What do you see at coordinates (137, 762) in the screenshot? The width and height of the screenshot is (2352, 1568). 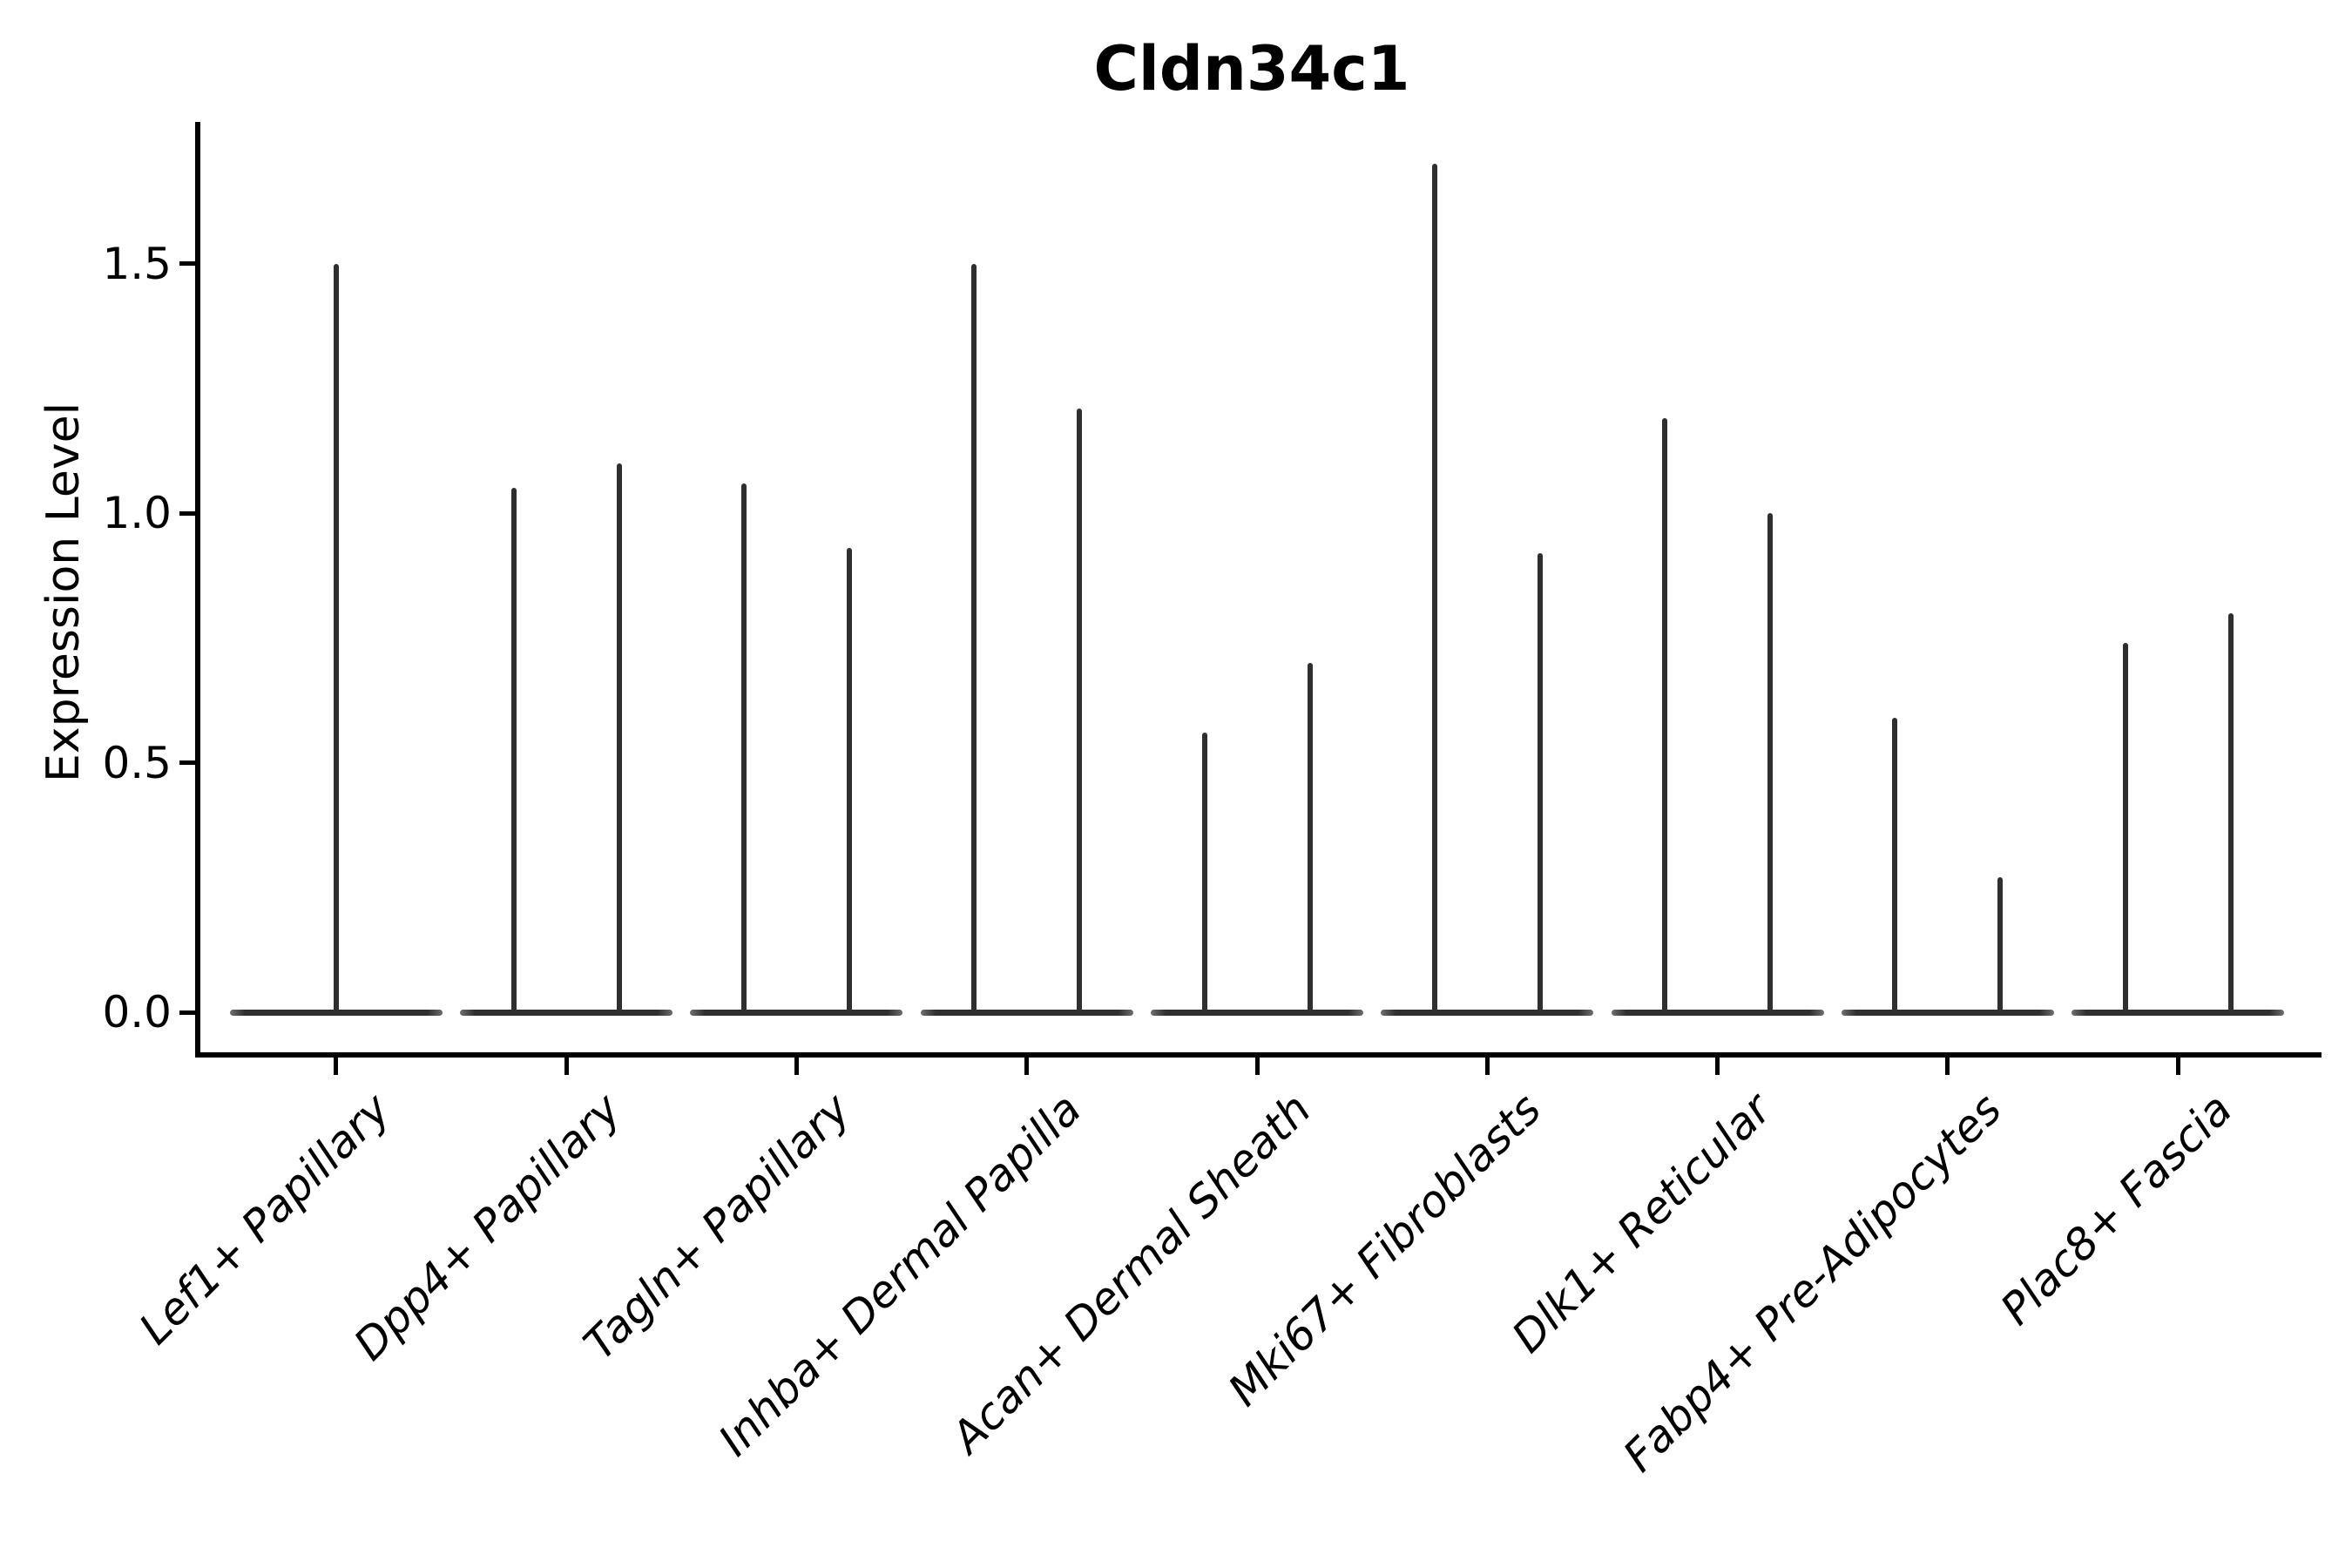 I see `y-tick-label: 0.5` at bounding box center [137, 762].